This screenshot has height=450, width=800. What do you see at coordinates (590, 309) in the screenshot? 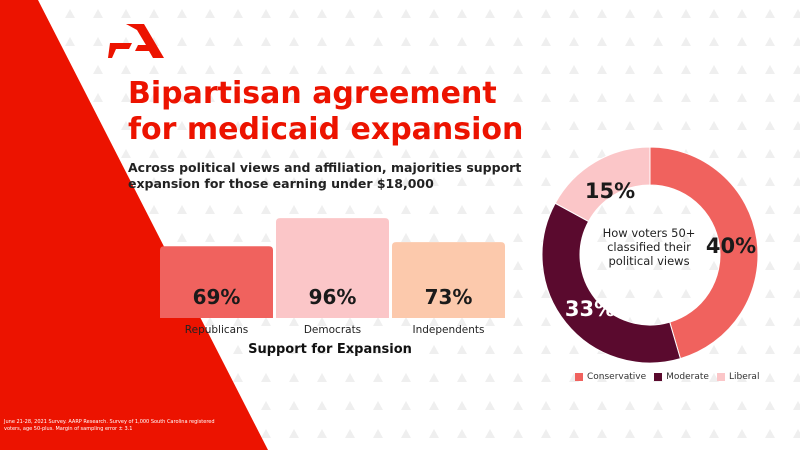
I see `donut-value-label: 33%` at bounding box center [590, 309].